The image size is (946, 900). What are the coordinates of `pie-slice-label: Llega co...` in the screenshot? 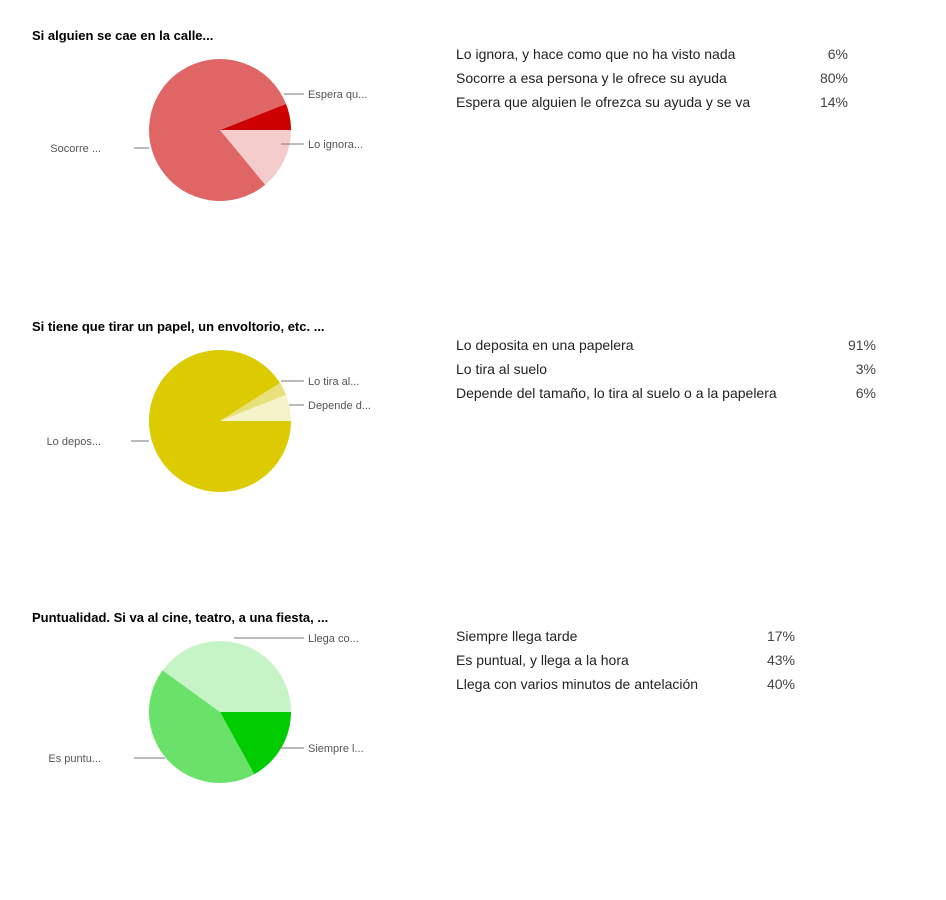 It's located at (333, 639).